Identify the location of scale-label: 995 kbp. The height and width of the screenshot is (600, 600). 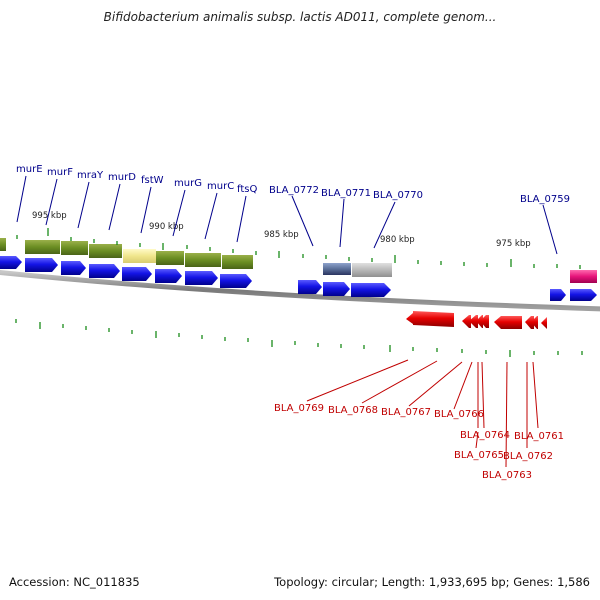
(49, 216).